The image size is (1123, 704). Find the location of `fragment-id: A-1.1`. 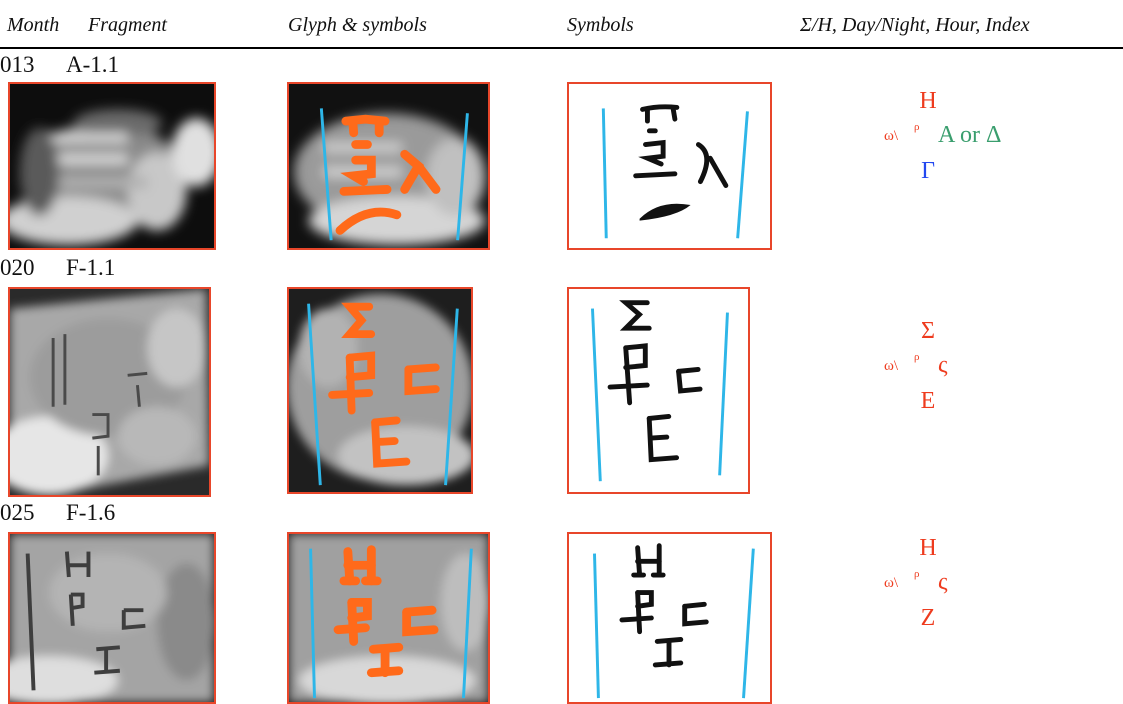

fragment-id: A-1.1 is located at coordinates (93, 64).